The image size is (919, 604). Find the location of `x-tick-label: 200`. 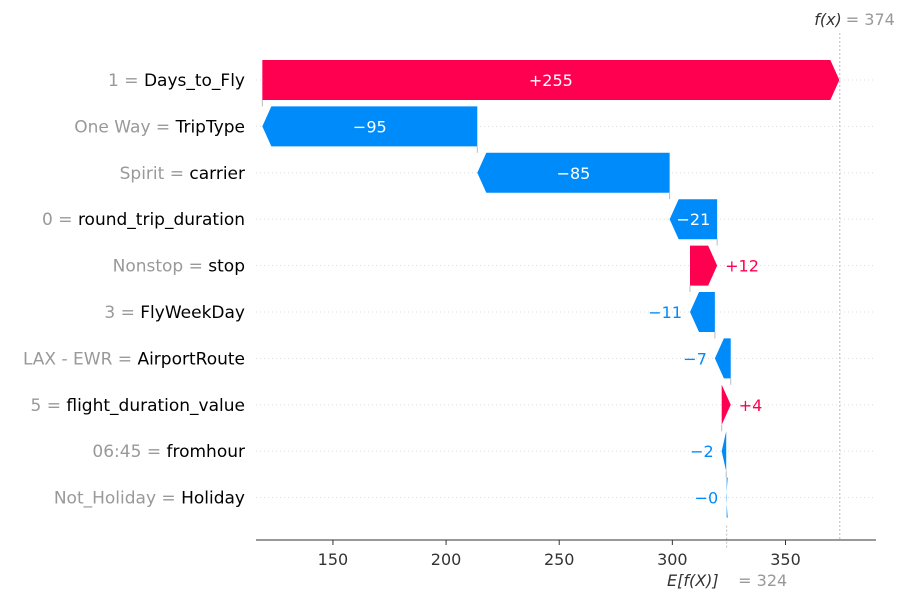

x-tick-label: 200 is located at coordinates (446, 559).